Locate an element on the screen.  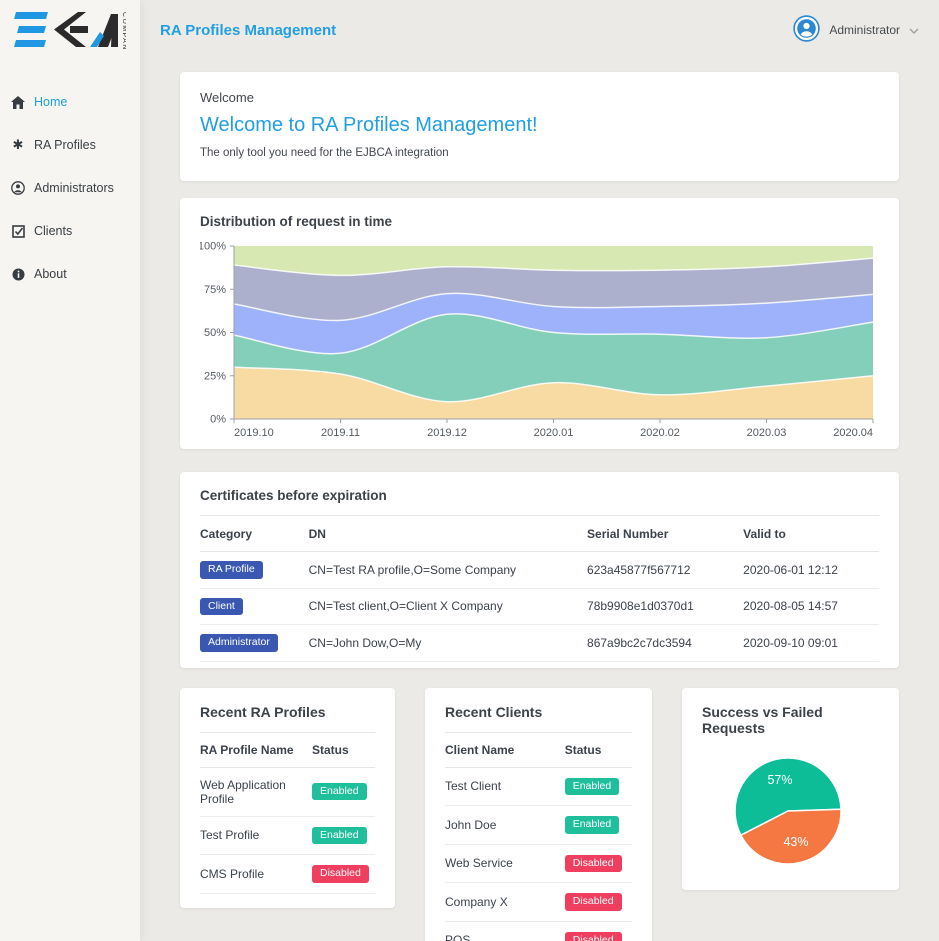
name-cell: POS is located at coordinates (505, 931).